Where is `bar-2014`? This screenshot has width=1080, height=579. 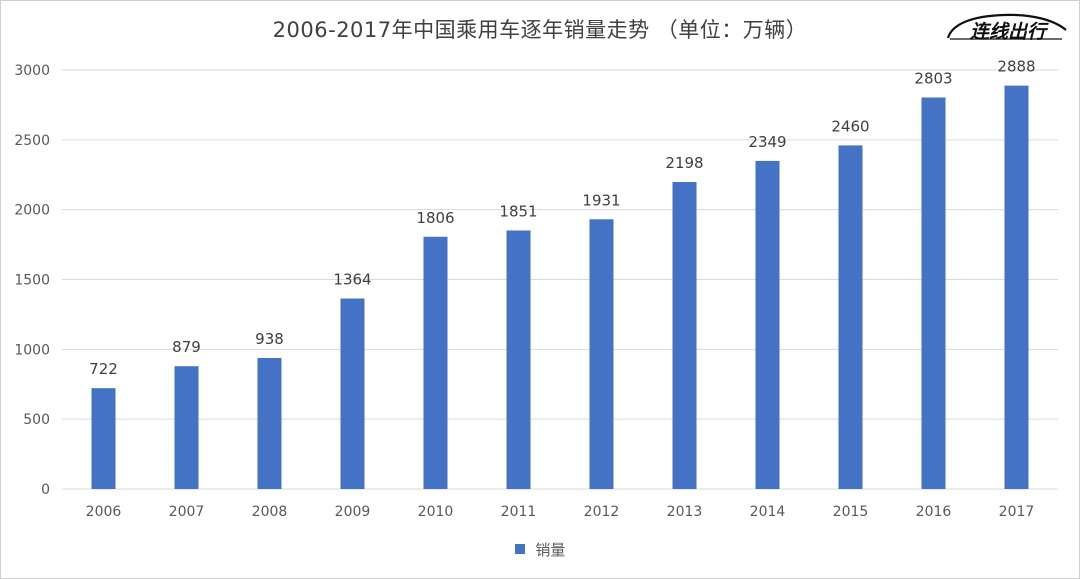 bar-2014 is located at coordinates (767, 324).